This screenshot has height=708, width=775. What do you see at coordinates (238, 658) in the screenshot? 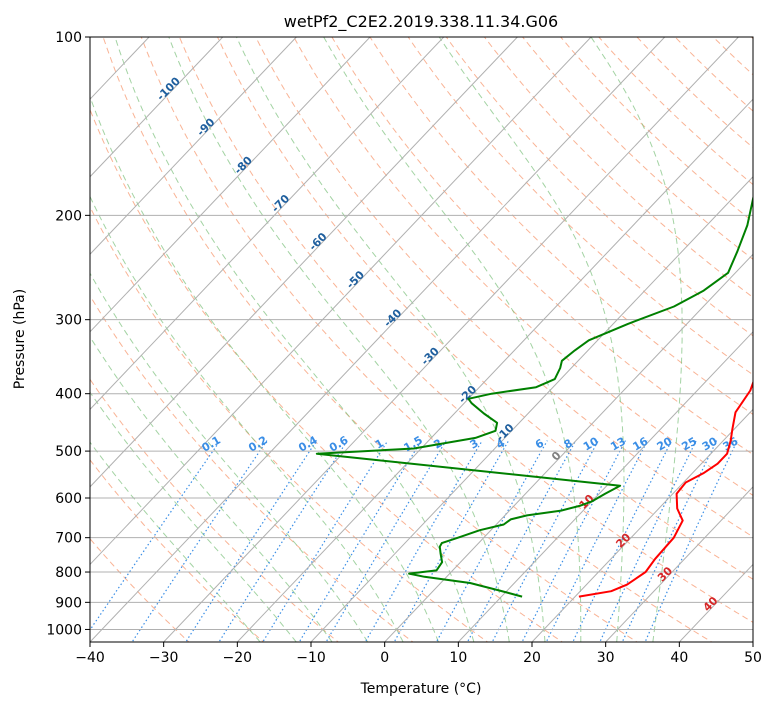
I see `x-tick-label: −20` at bounding box center [238, 658].